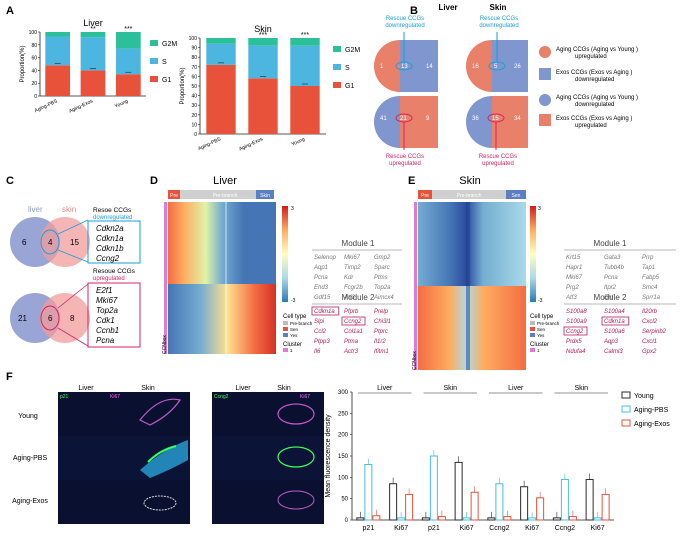 The image size is (682, 545). Describe the element at coordinates (322, 298) in the screenshot. I see `gene-label: Gdf15` at that location.